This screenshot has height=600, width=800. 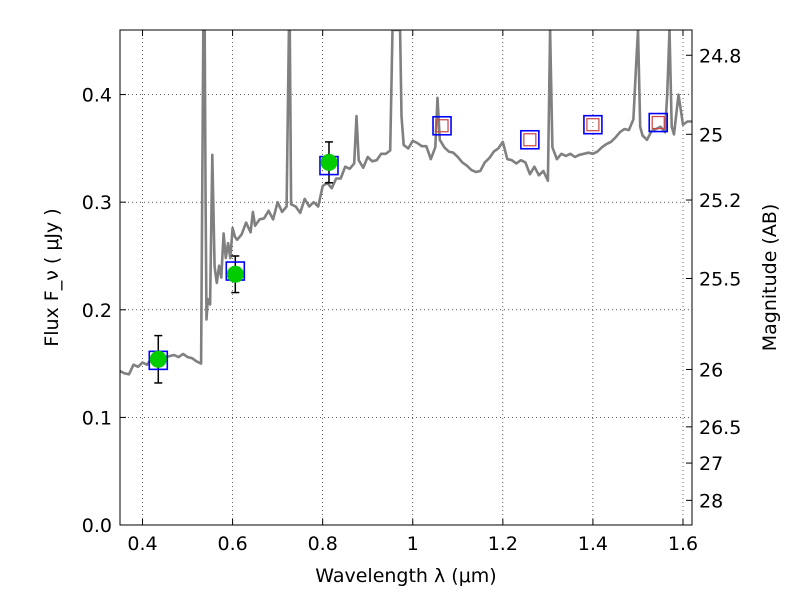 What do you see at coordinates (142, 544) in the screenshot?
I see `x-tick-label: 0.4` at bounding box center [142, 544].